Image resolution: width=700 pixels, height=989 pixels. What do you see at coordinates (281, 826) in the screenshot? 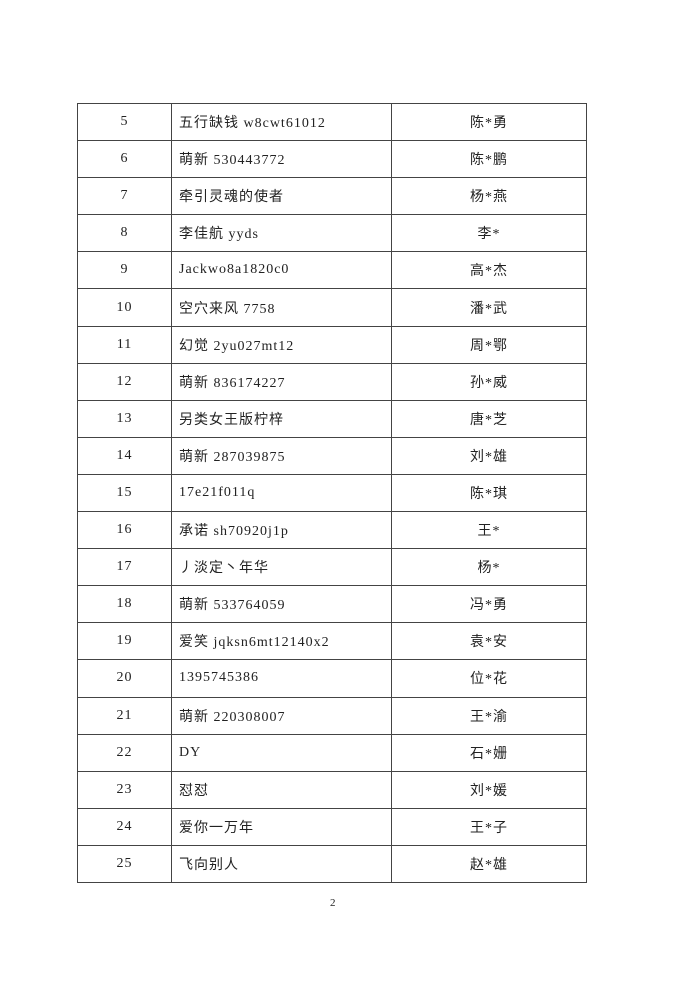
I see `nickname-cell: 爱你一万年` at bounding box center [281, 826].